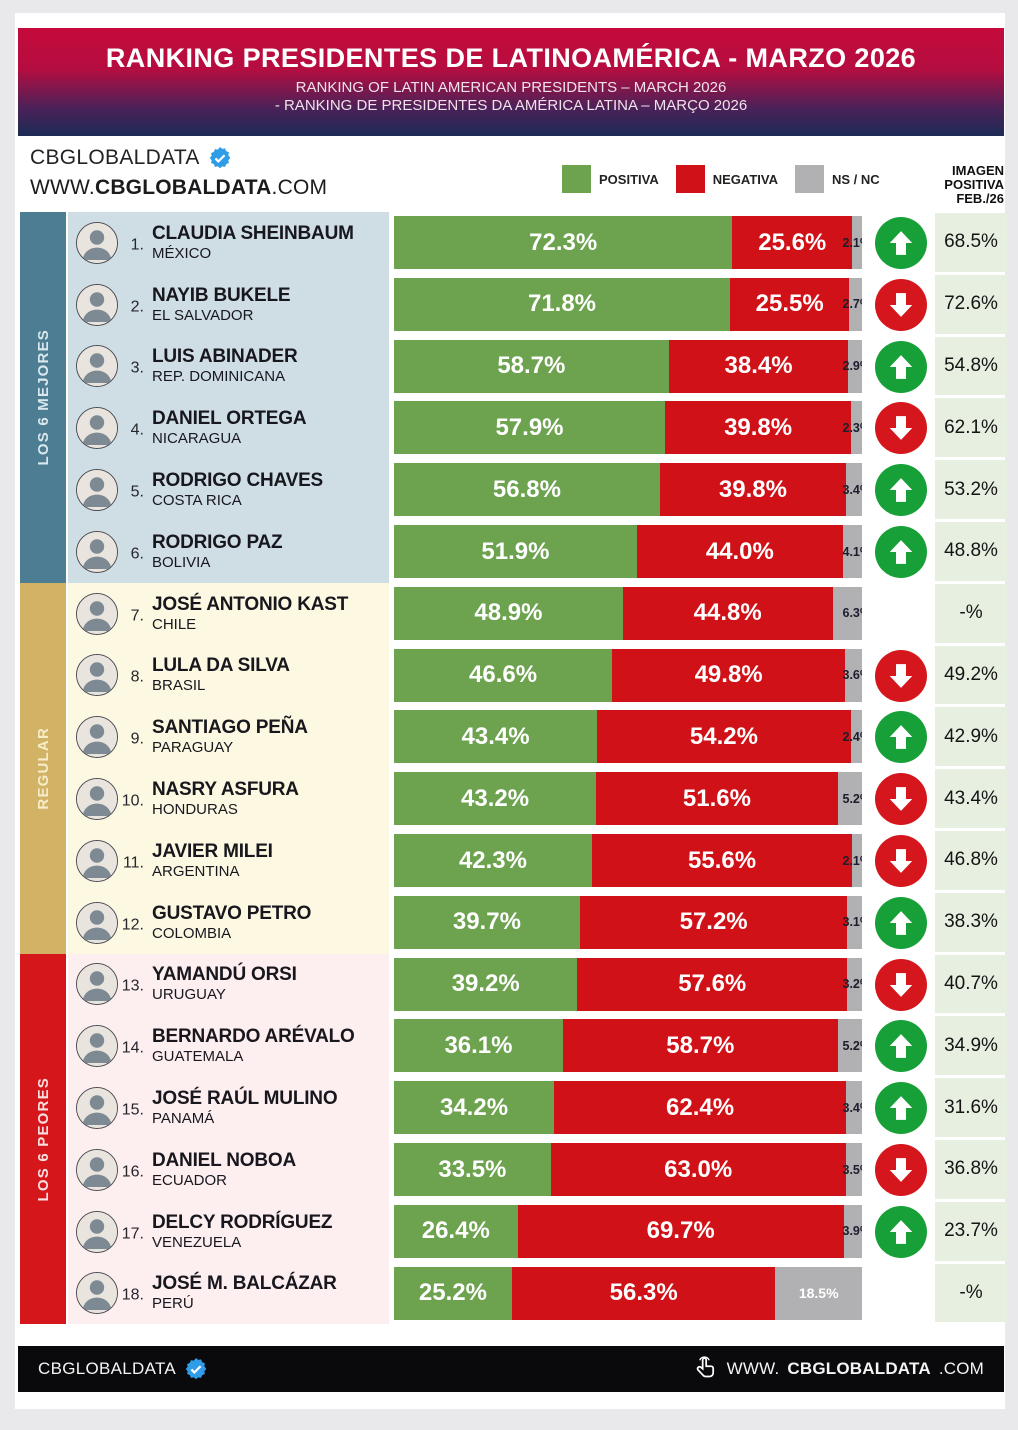  What do you see at coordinates (225, 357) in the screenshot?
I see `president-name: LUIS ABINADER` at bounding box center [225, 357].